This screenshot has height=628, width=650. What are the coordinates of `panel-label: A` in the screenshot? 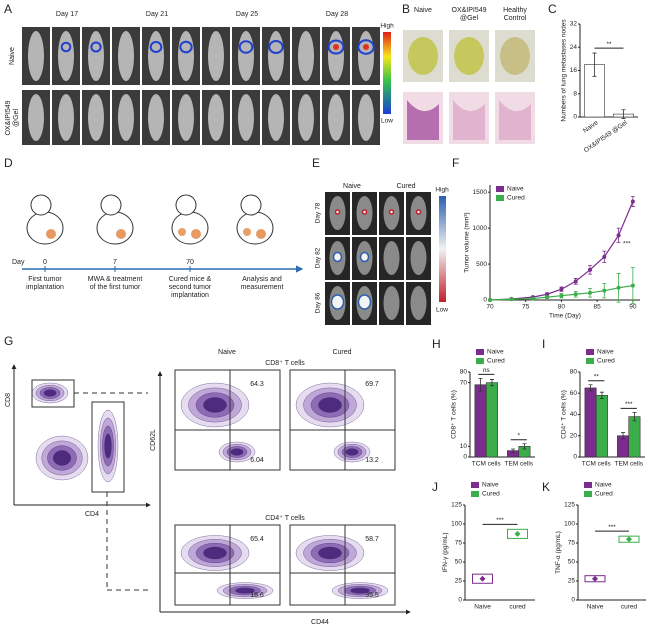 It's located at (8, 9).